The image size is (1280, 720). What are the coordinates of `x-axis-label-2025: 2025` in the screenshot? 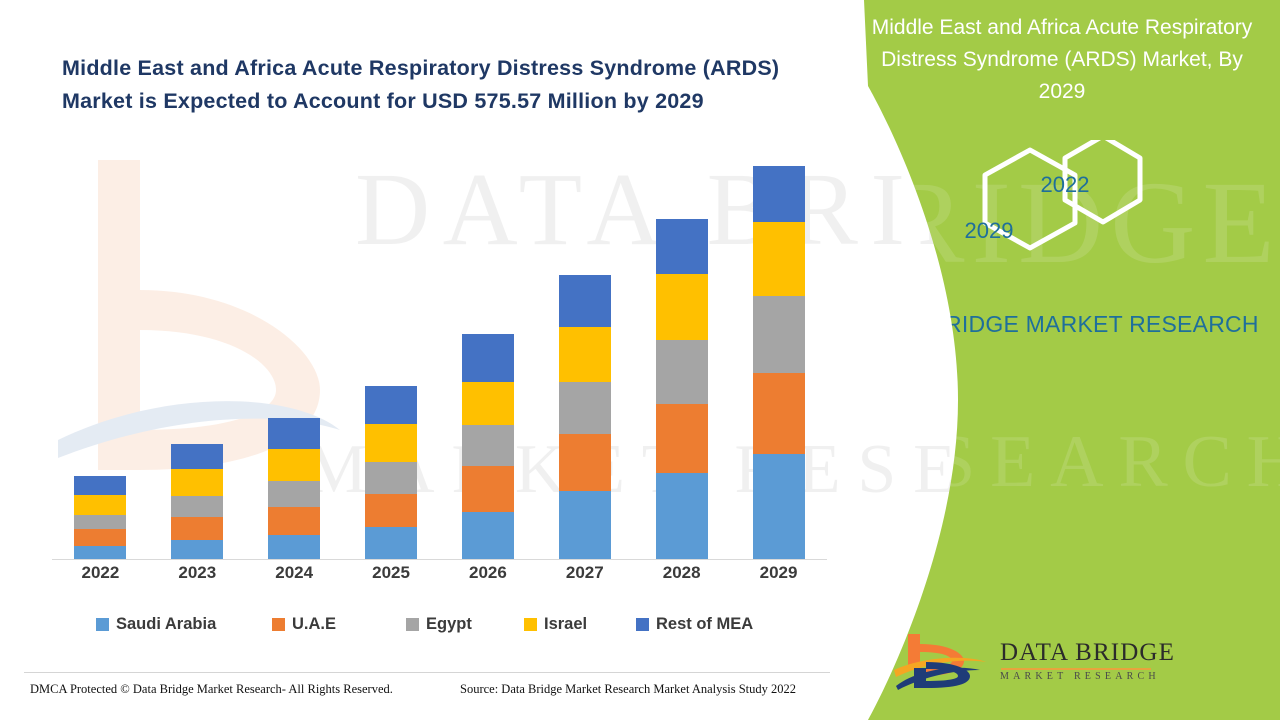 It's located at (391, 572).